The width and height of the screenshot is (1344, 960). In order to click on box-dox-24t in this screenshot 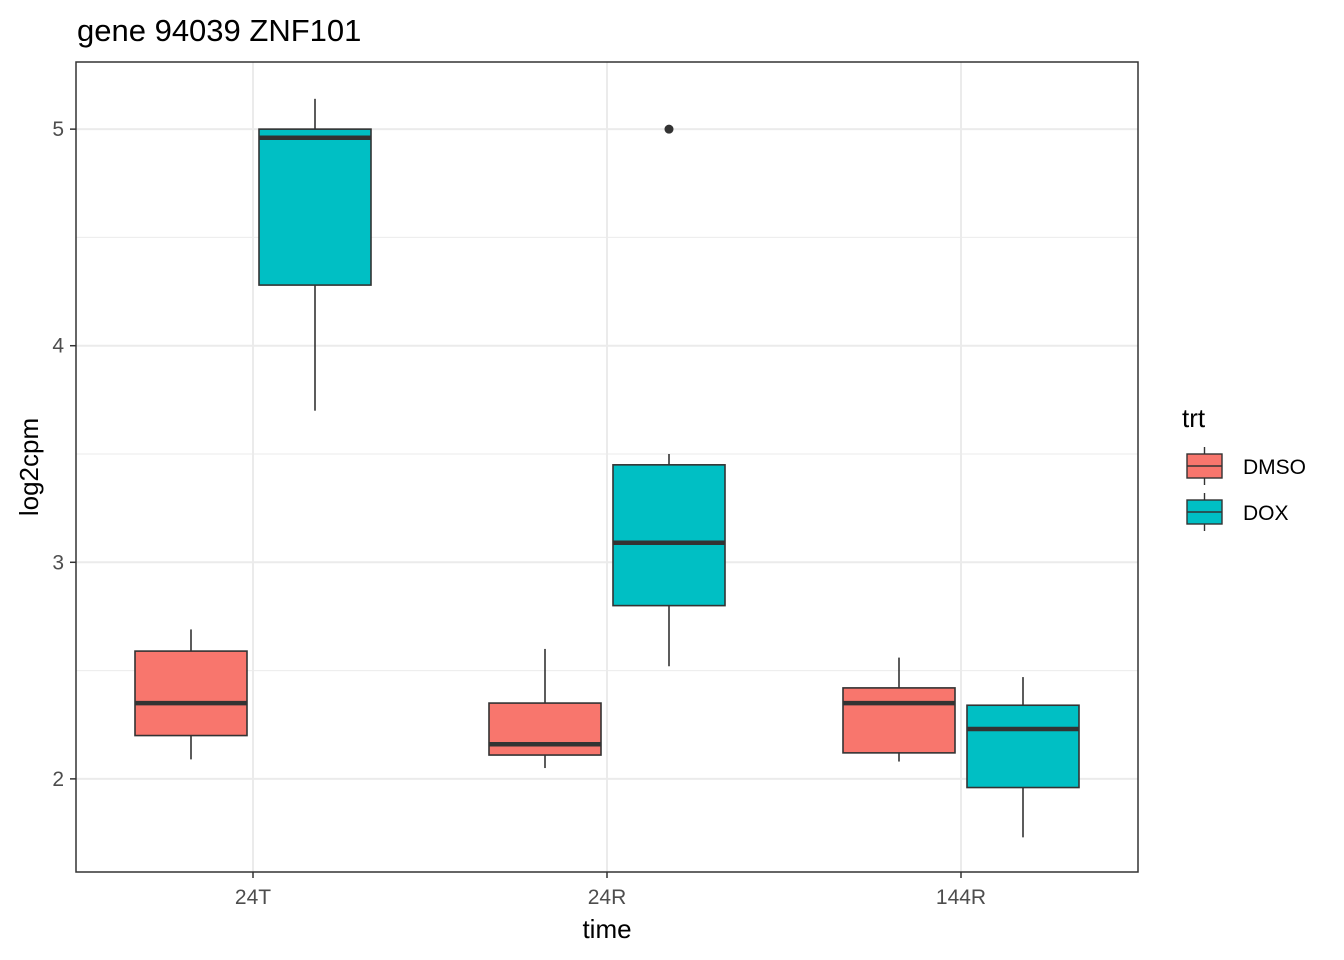, I will do `click(315, 254)`.